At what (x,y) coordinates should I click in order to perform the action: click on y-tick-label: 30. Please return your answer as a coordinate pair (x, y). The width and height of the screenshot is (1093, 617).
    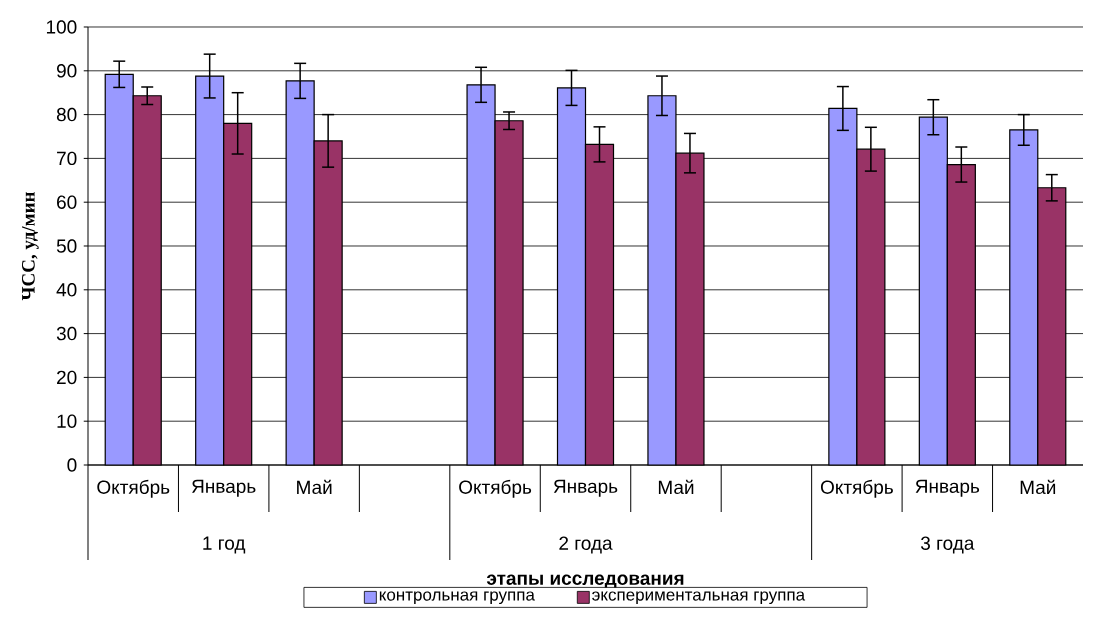
    Looking at the image, I should click on (66, 333).